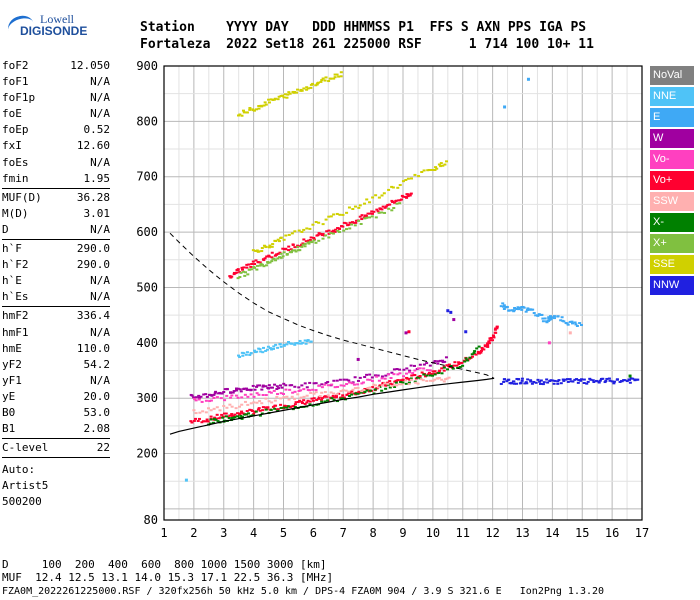 This screenshot has height=600, width=700. What do you see at coordinates (147, 398) in the screenshot?
I see `y-tick-label: 300` at bounding box center [147, 398].